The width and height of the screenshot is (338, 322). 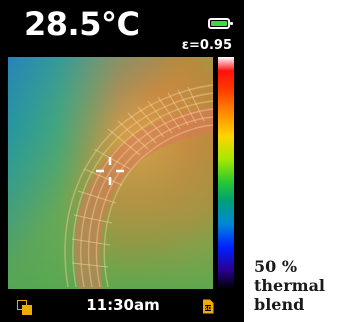 I want to click on crosshair-icon, so click(x=110, y=171).